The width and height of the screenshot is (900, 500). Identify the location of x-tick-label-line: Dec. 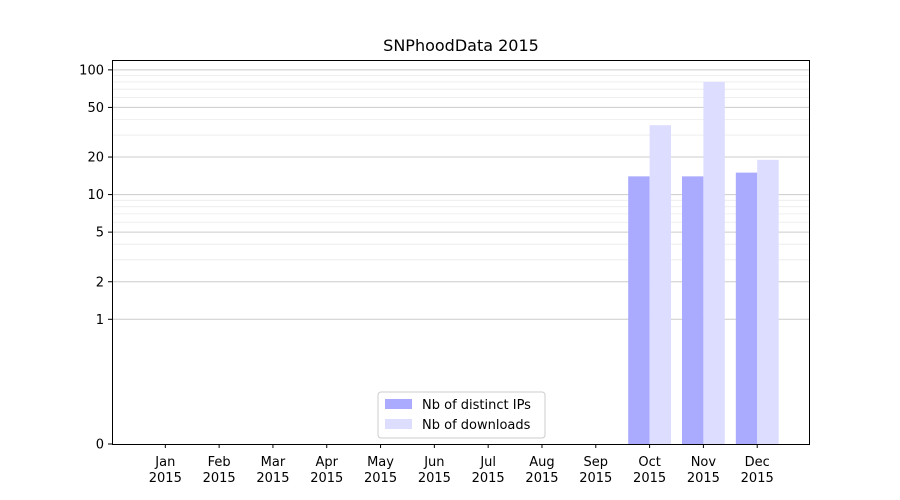
(757, 462).